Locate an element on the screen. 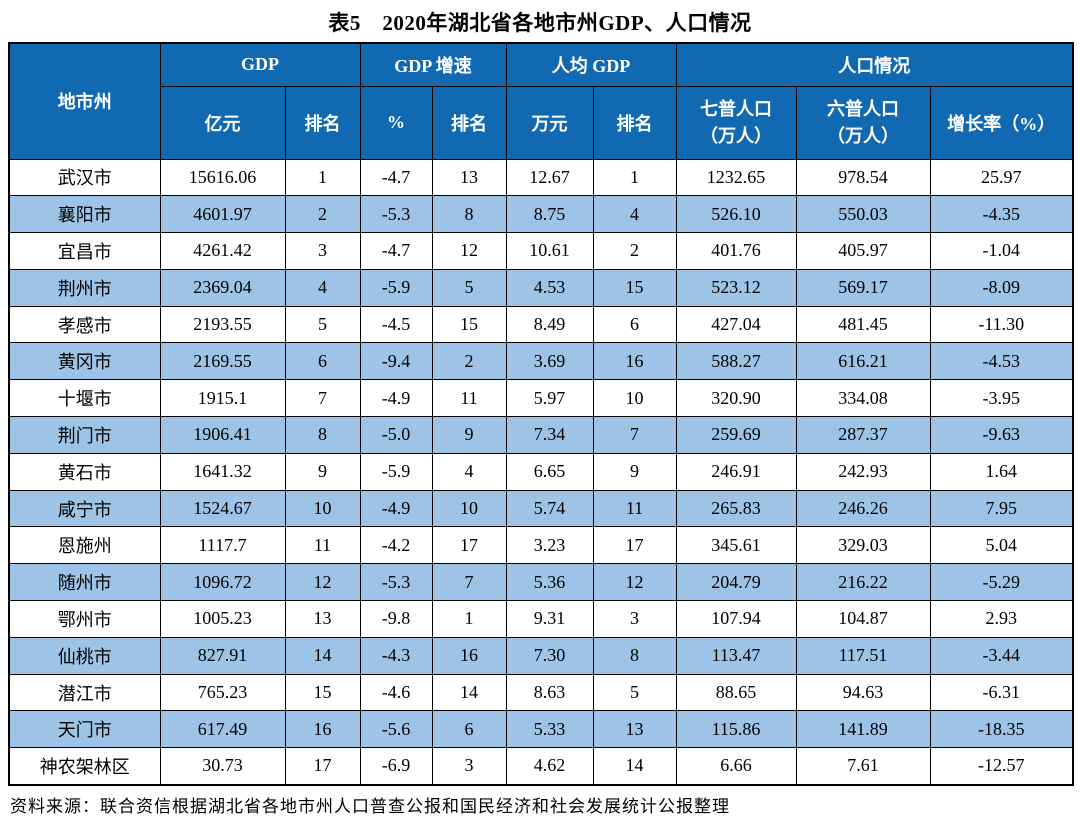 This screenshot has height=827, width=1080. value-cell: 12.67 is located at coordinates (549, 177).